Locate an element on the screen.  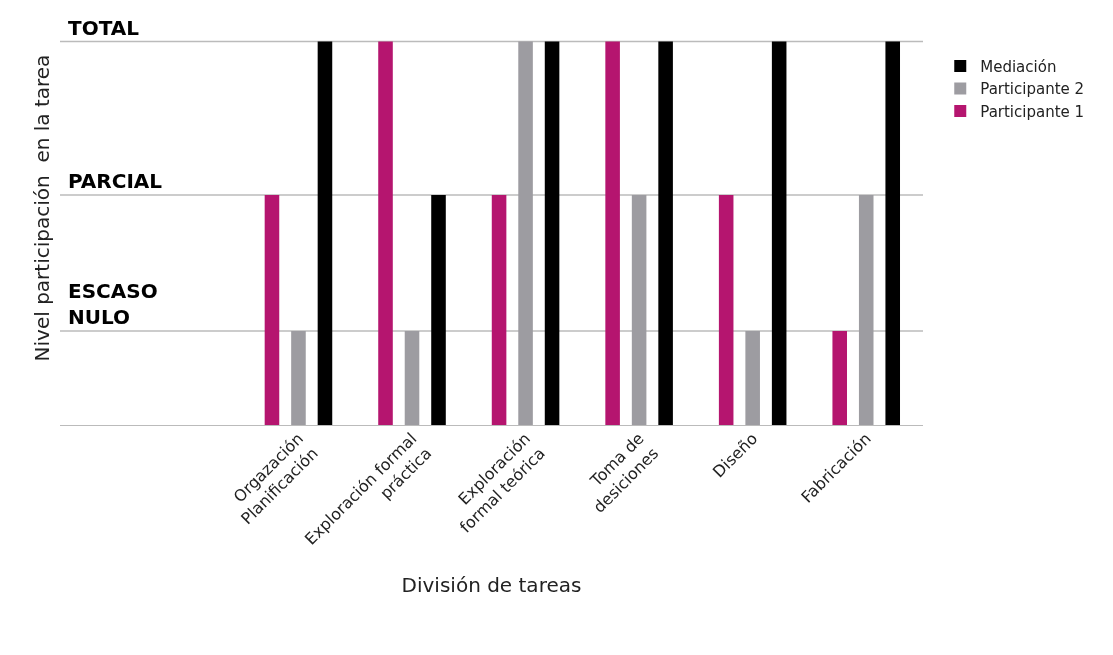
legend-label: Participante 2 is located at coordinates (1032, 89).